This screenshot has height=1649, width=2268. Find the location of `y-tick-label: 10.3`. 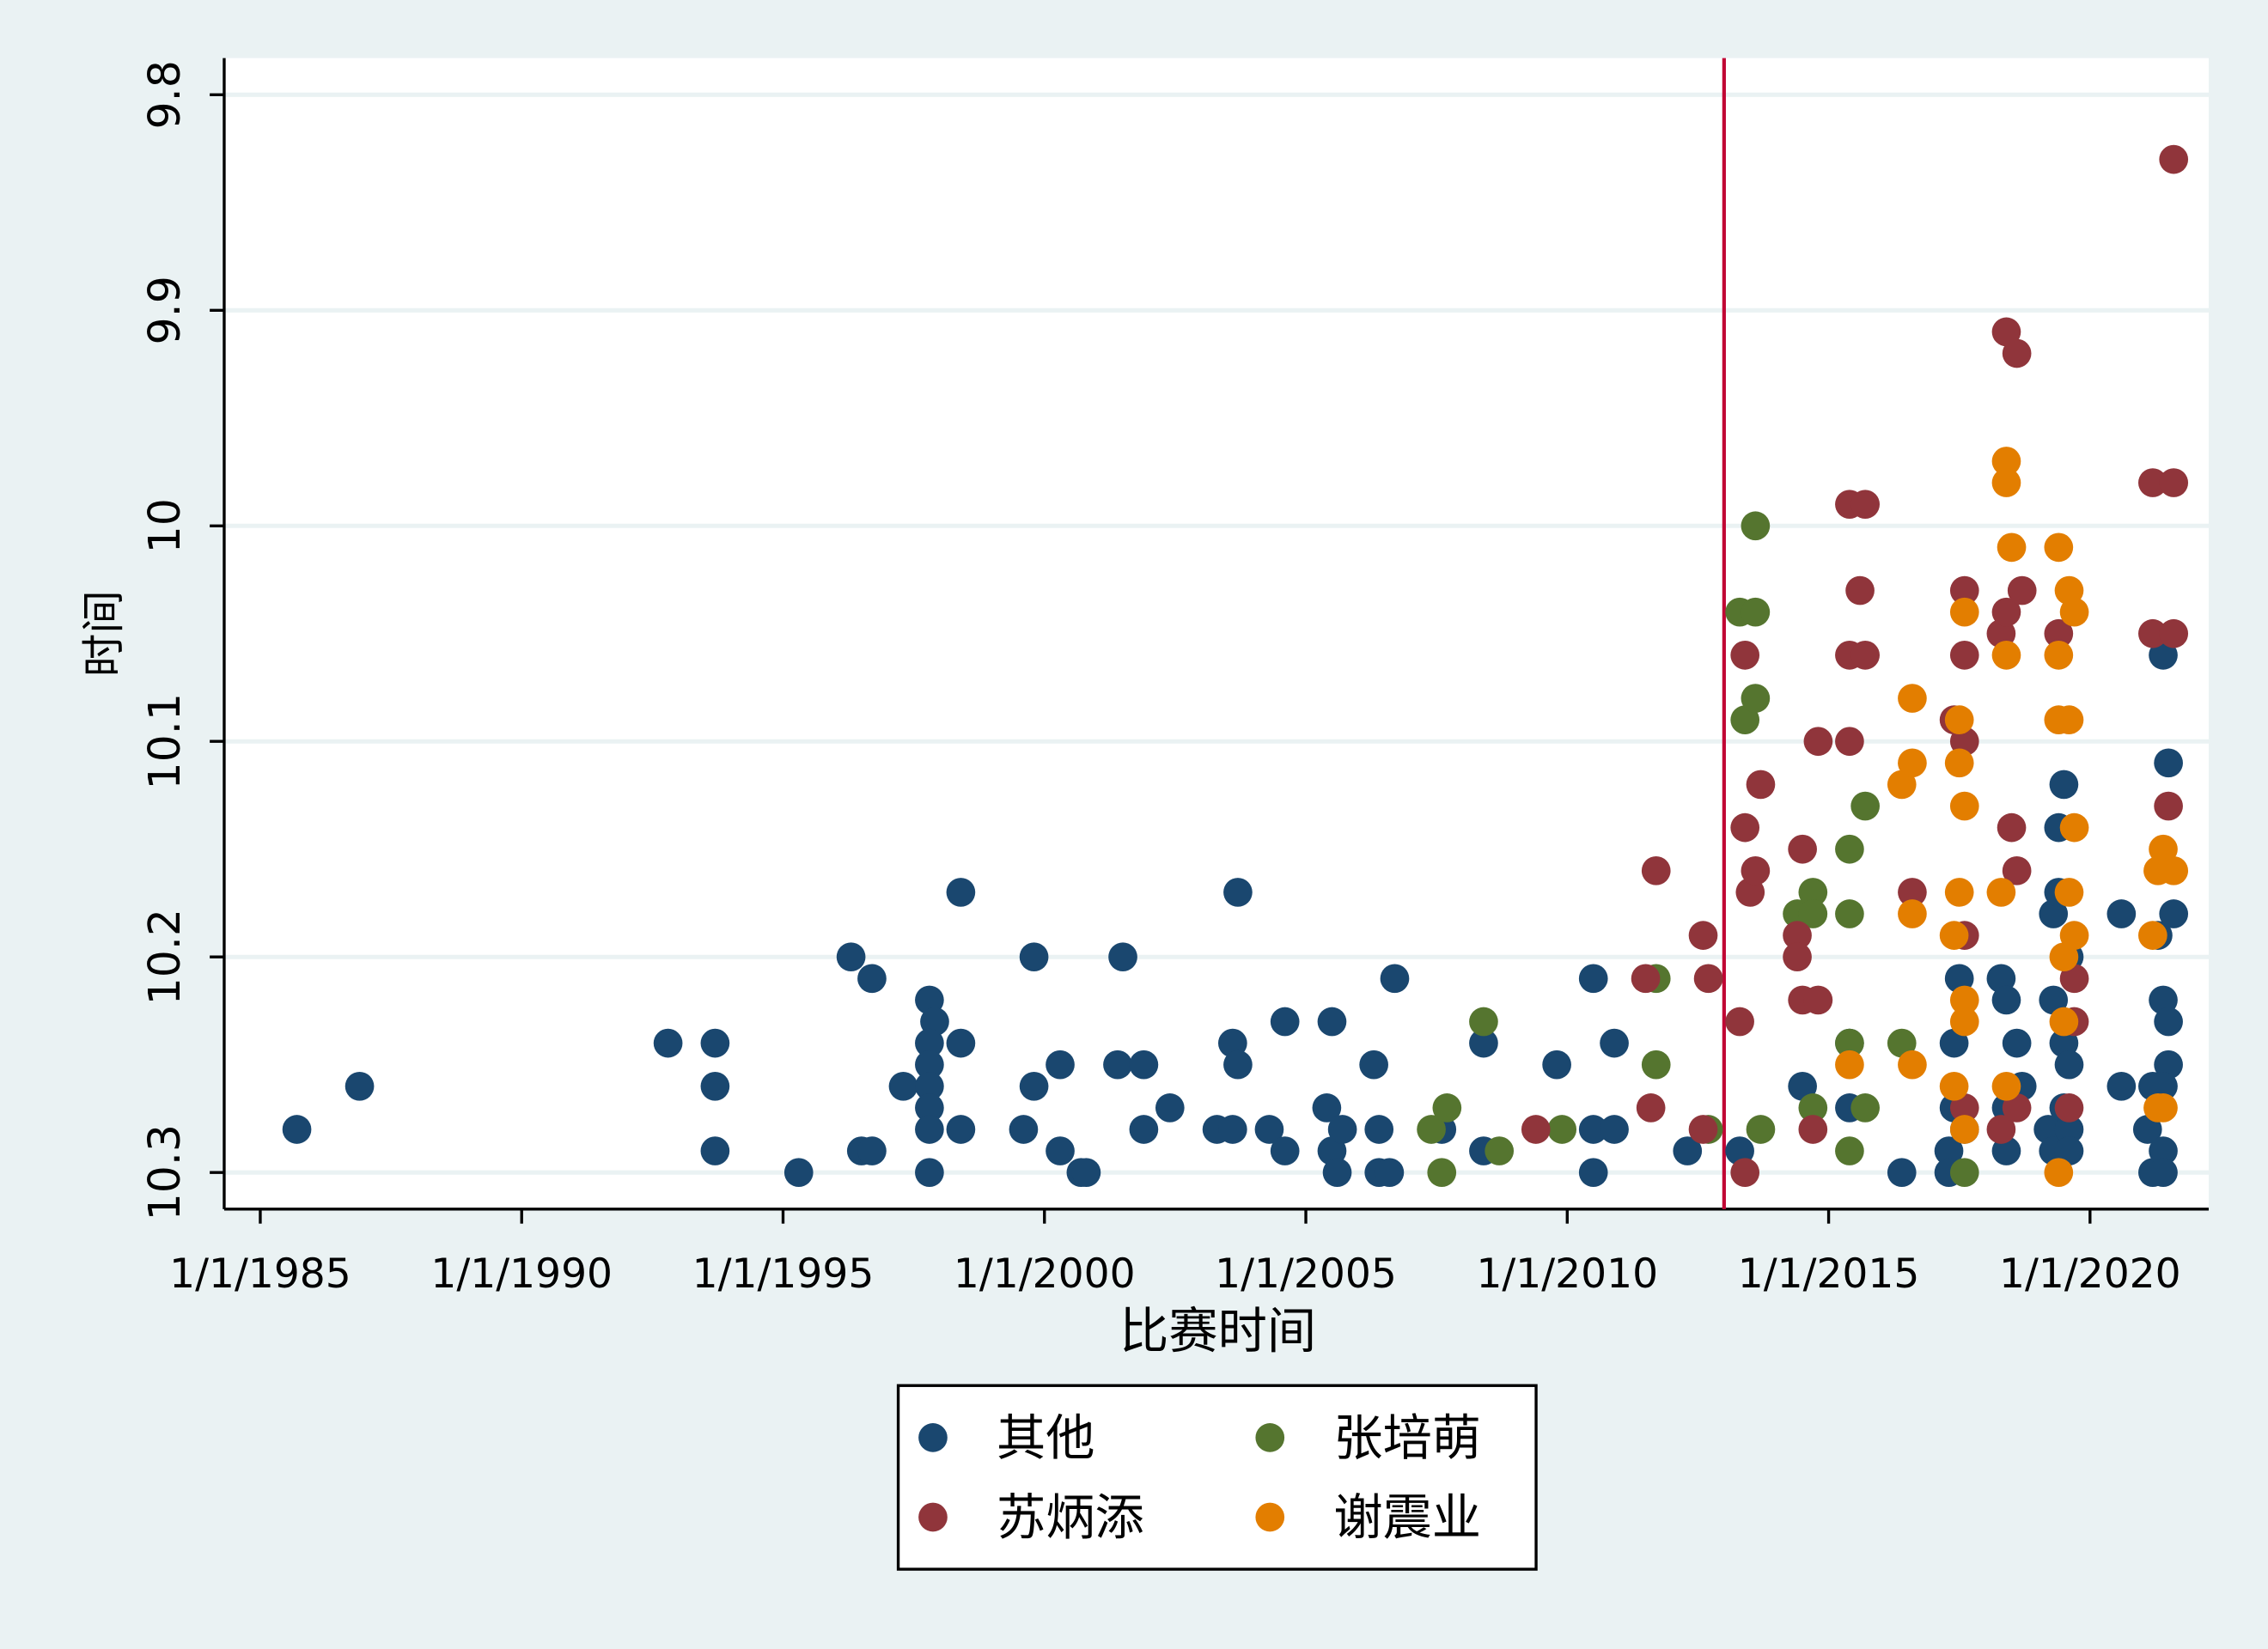

y-tick-label: 10.3 is located at coordinates (164, 1172).